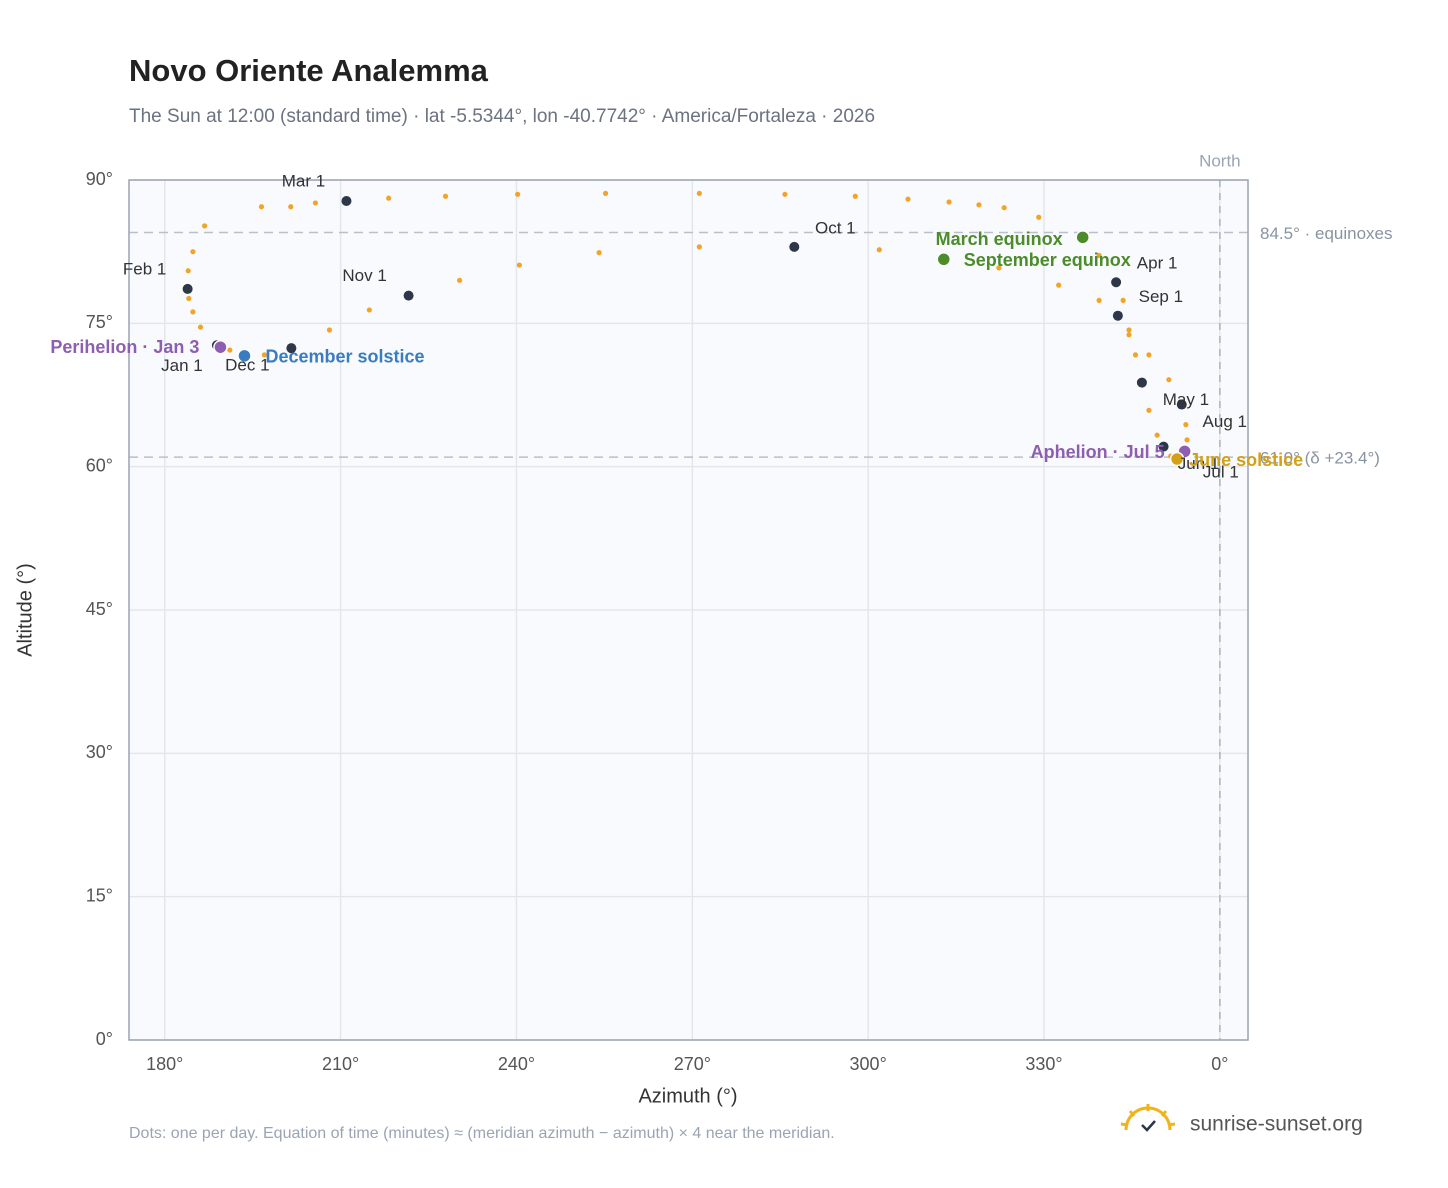  I want to click on month-label: Feb 1, so click(144, 268).